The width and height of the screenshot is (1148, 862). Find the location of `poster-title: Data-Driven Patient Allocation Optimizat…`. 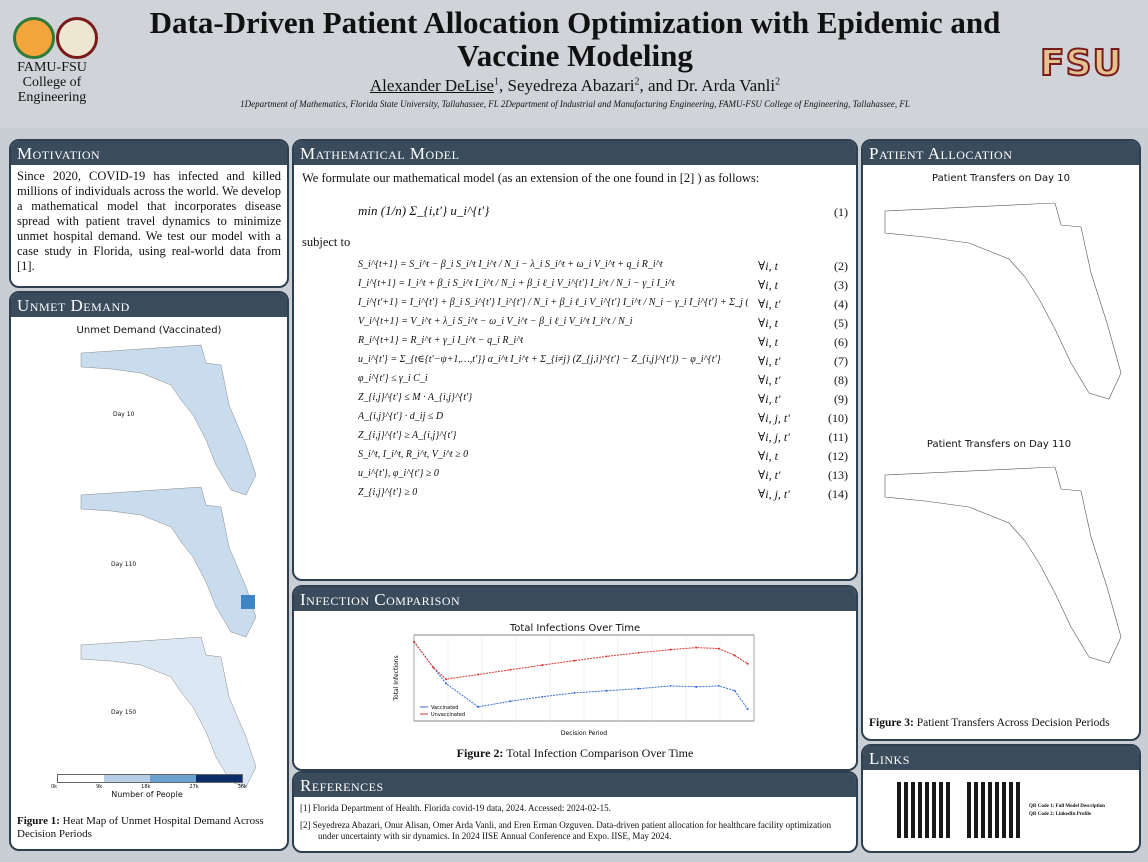

poster-title: Data-Driven Patient Allocation Optimizat… is located at coordinates (575, 39).